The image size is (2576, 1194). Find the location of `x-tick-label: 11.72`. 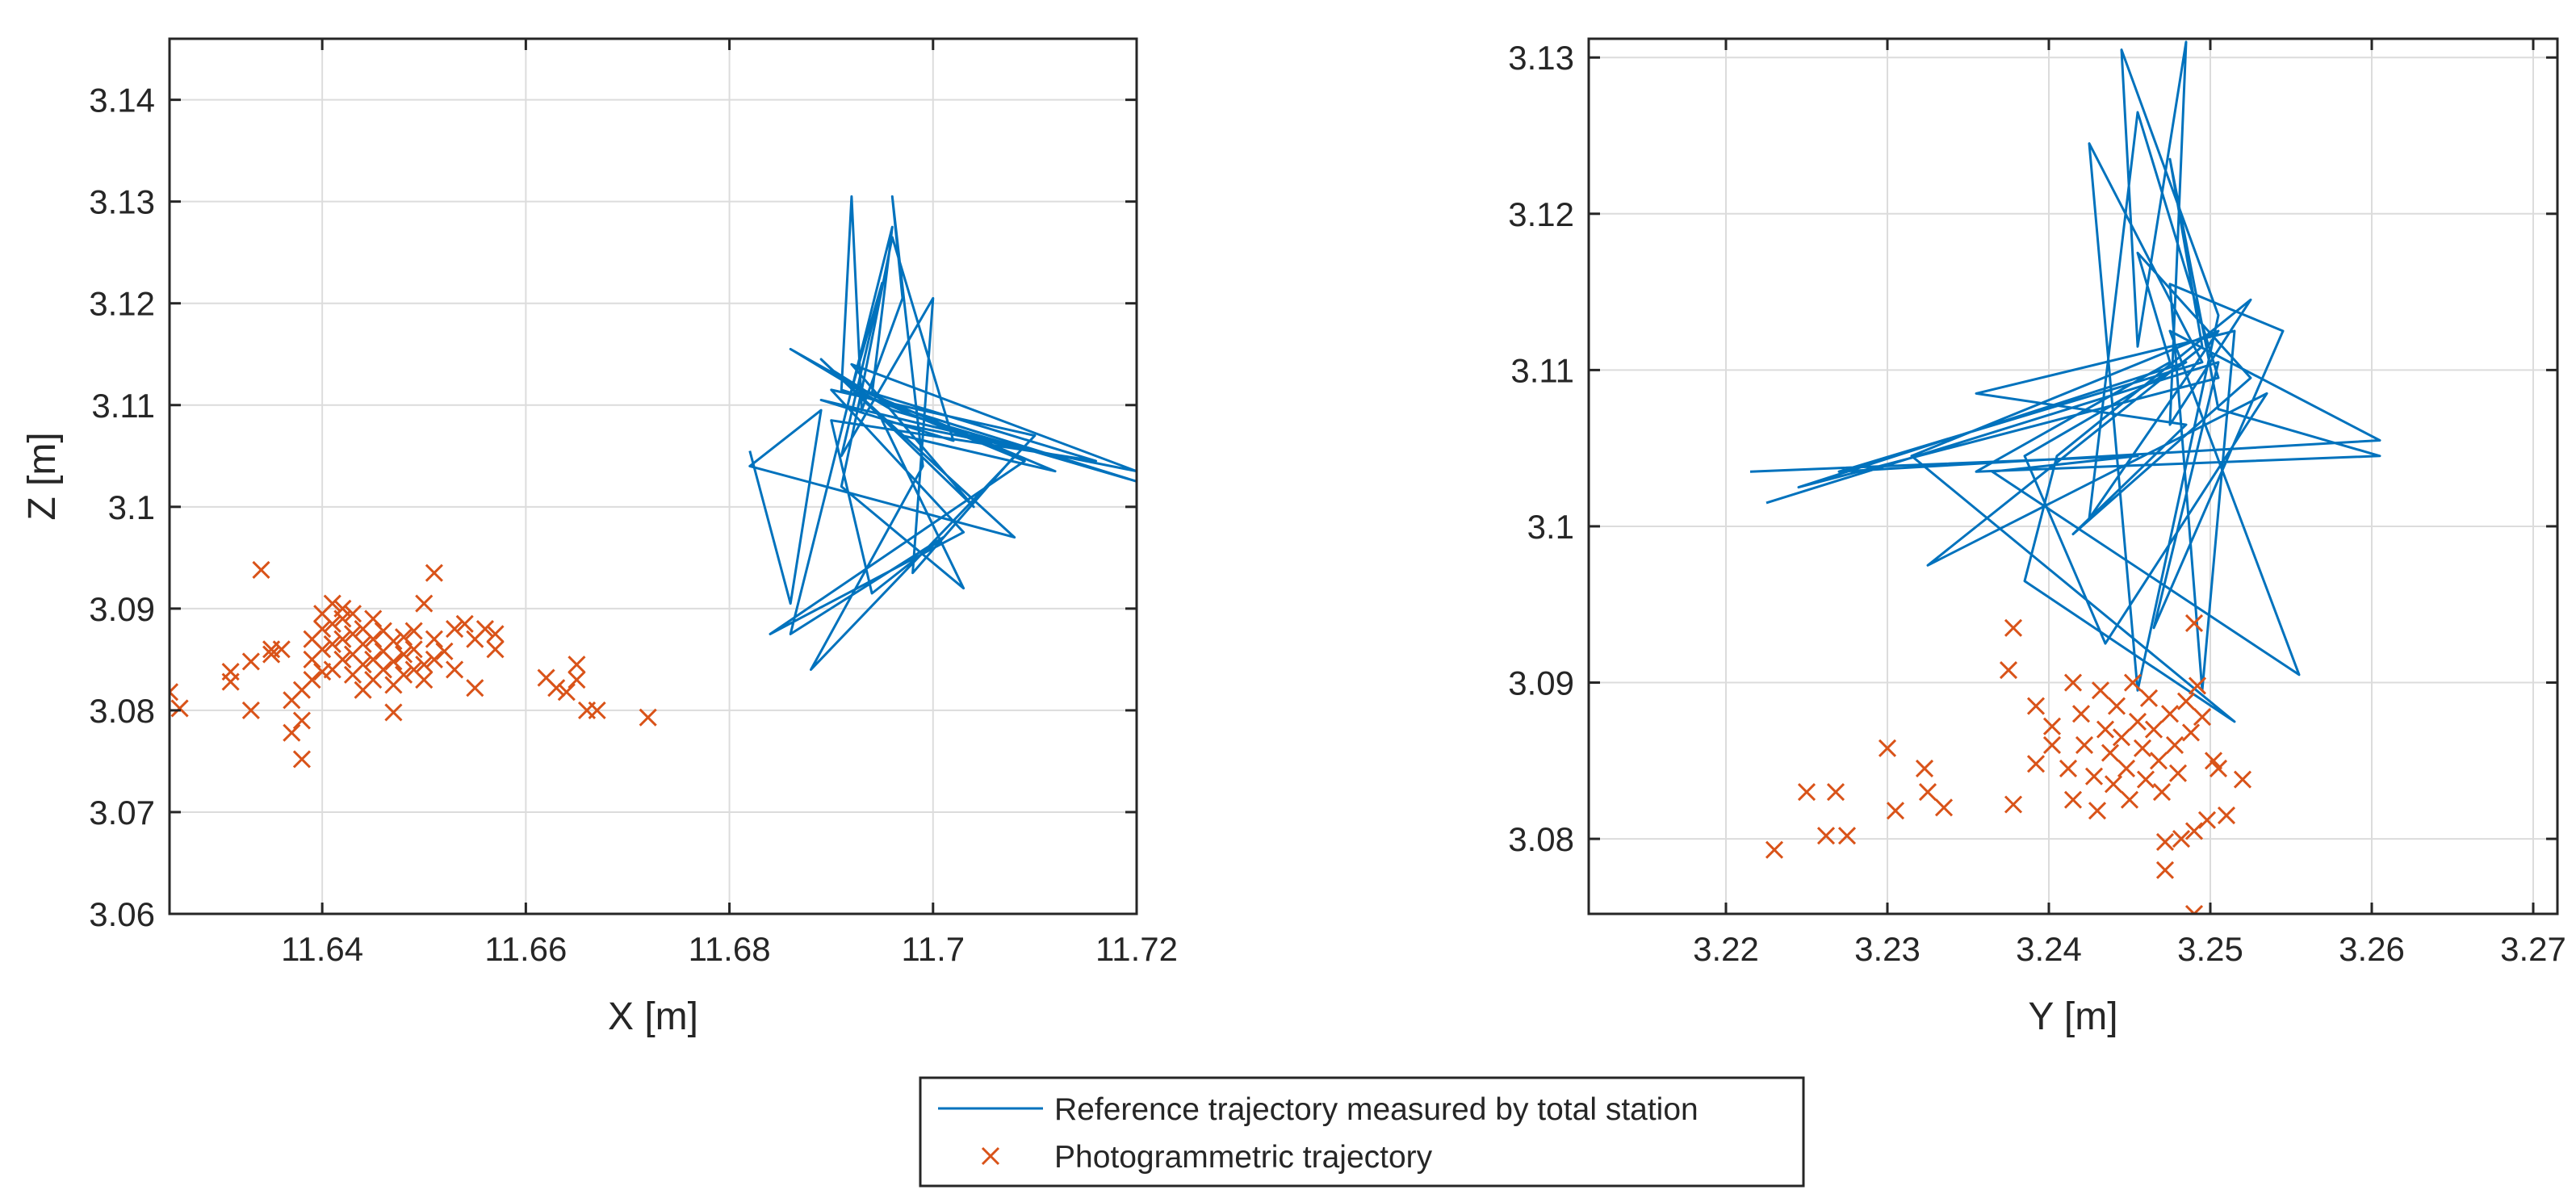

x-tick-label: 11.72 is located at coordinates (1136, 949).